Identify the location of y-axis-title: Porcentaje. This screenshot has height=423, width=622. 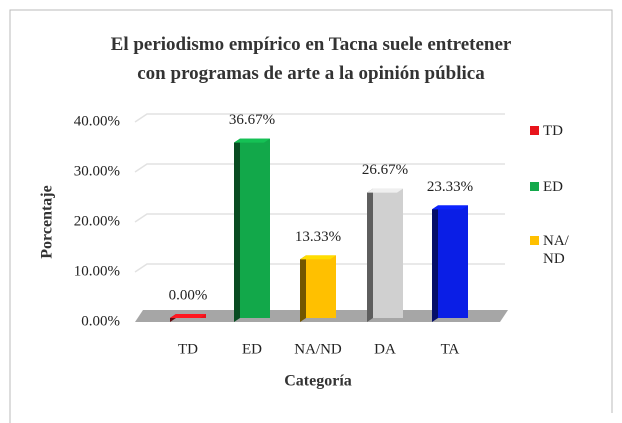
(47, 221).